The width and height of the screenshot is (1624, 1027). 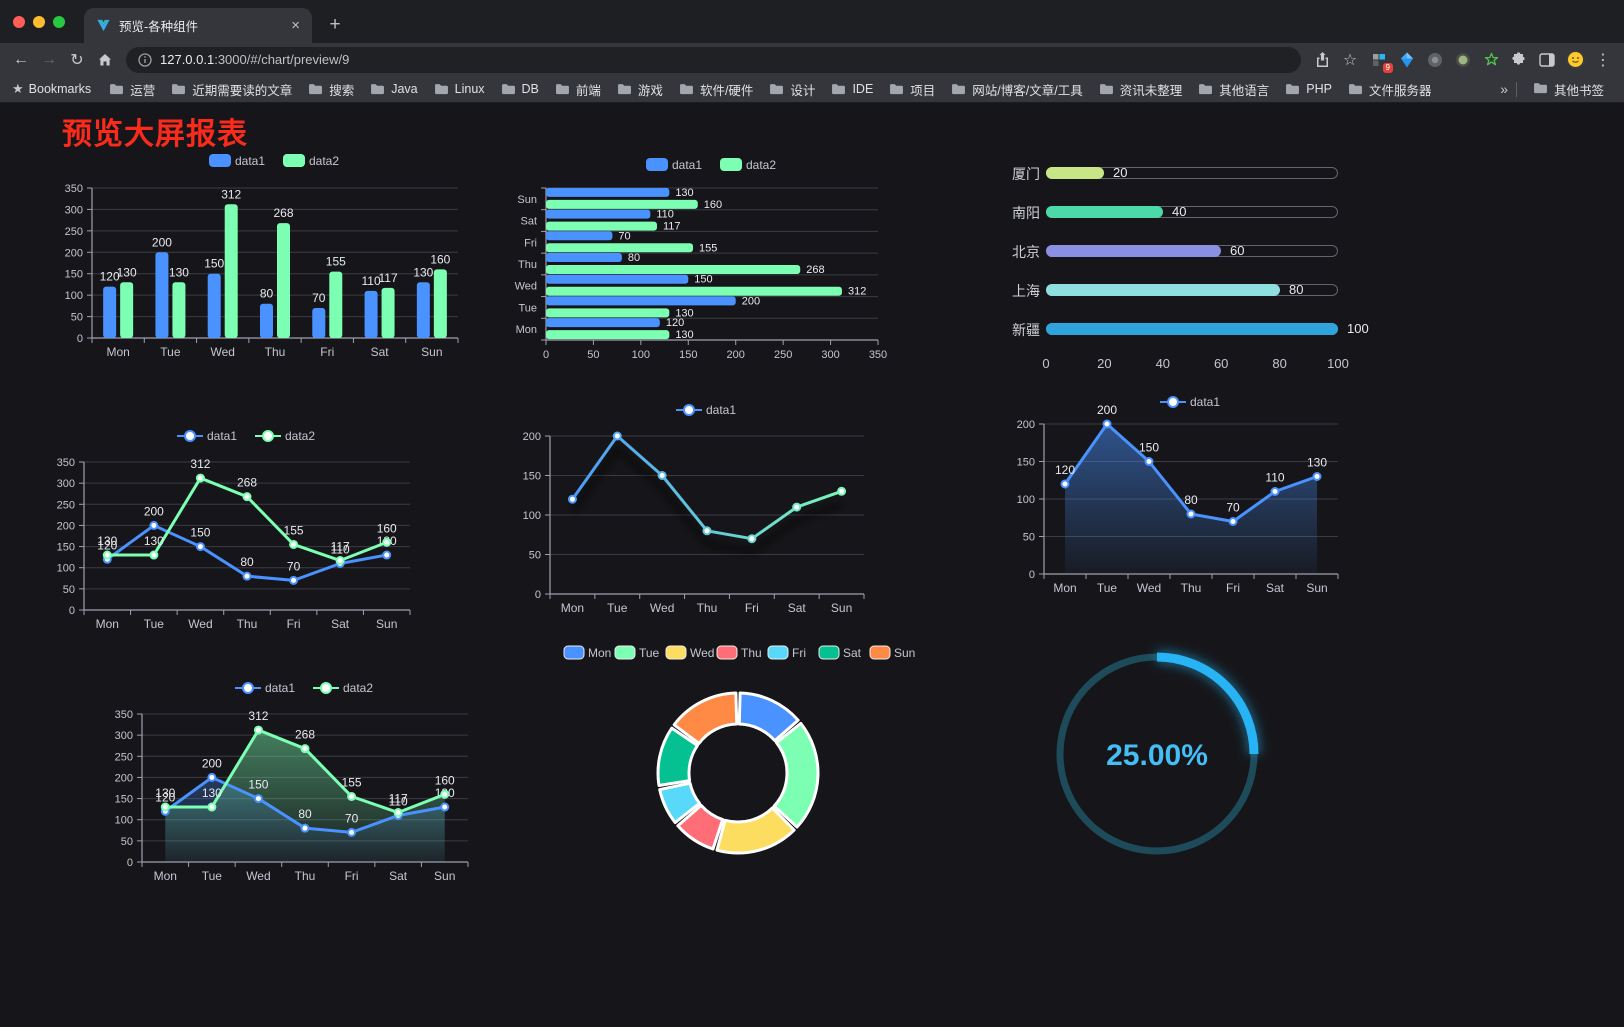 I want to click on svg-text: Fri, so click(x=327, y=352).